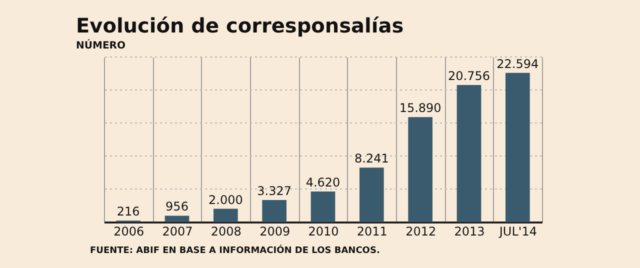 The height and width of the screenshot is (268, 640). What do you see at coordinates (275, 231) in the screenshot?
I see `x-tick-label: 2009` at bounding box center [275, 231].